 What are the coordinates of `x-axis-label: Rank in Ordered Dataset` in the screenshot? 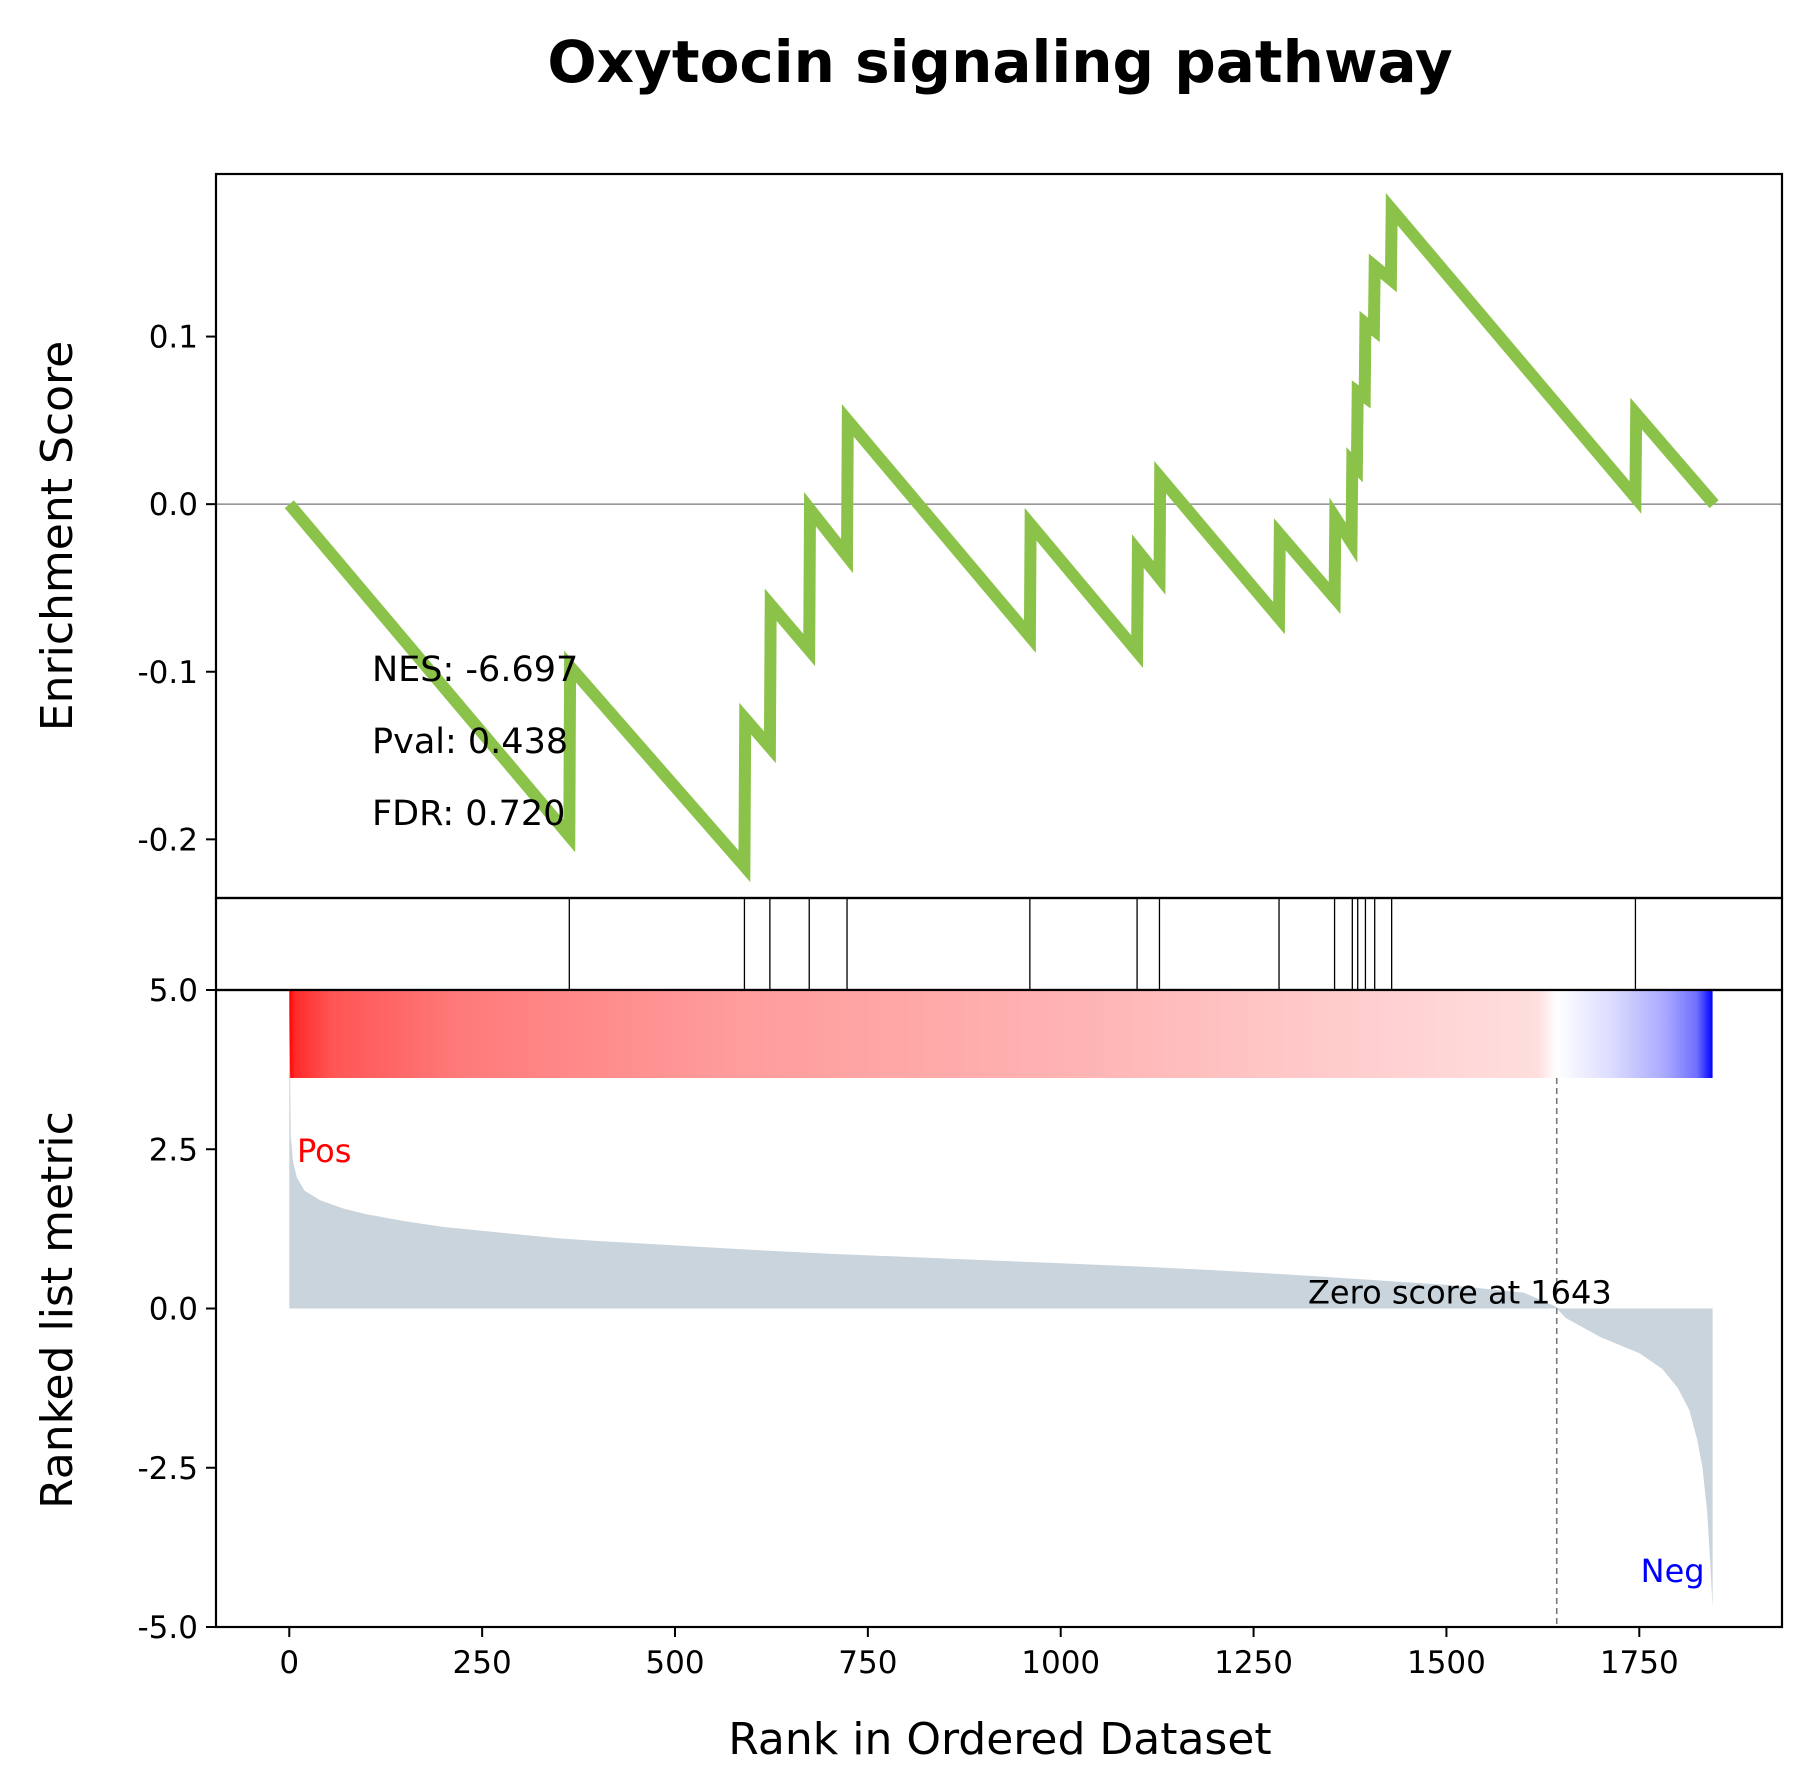 It's located at (999, 1739).